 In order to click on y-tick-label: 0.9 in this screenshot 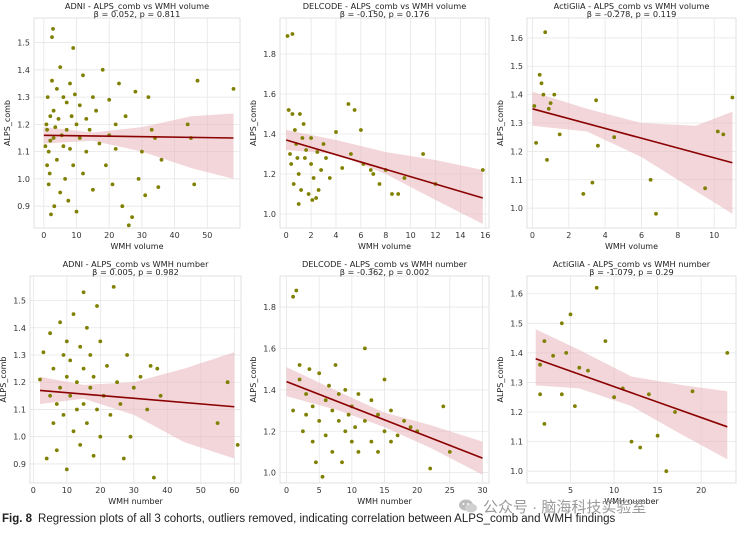, I will do `click(19, 464)`.